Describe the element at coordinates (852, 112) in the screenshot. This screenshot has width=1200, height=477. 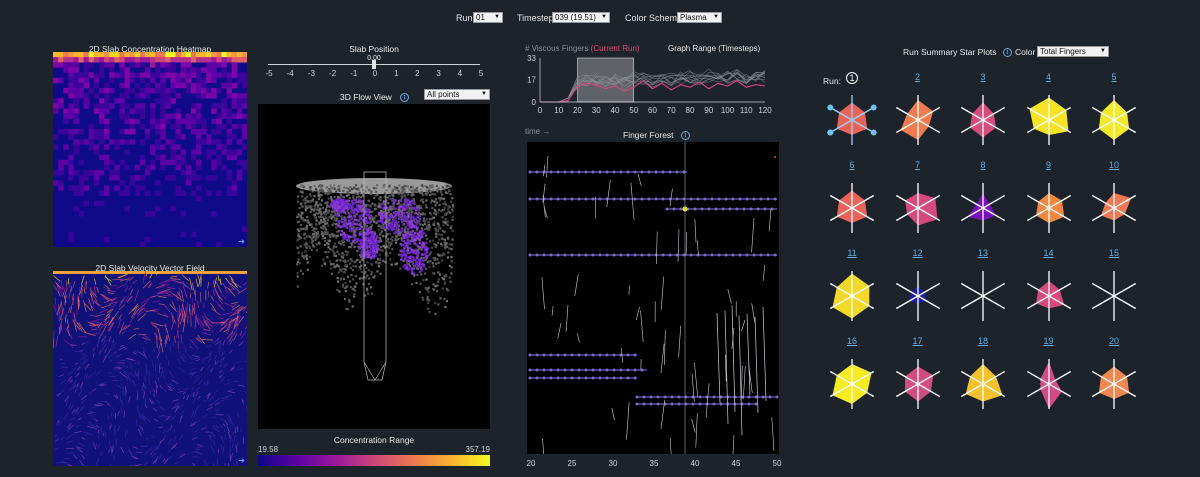
I see `star-plot-run-1: 1` at that location.